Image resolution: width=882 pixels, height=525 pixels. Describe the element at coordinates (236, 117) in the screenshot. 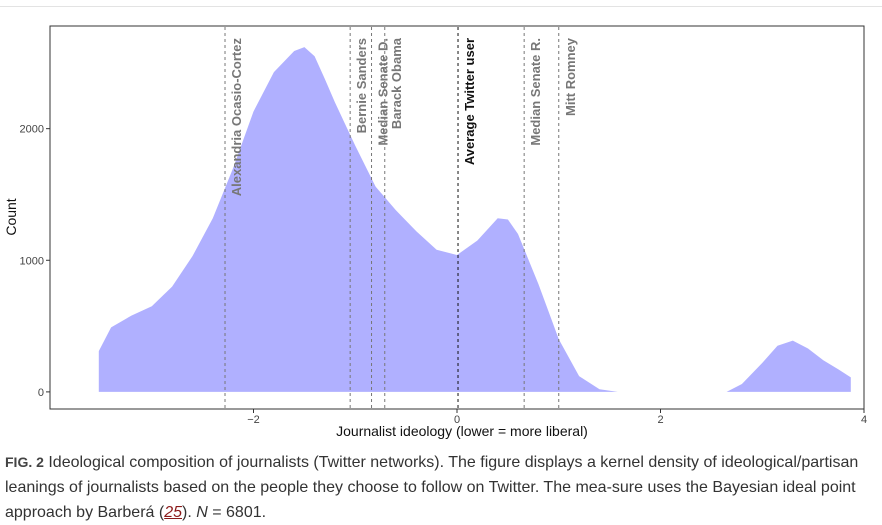

I see `reference-label-1: Alexandria Ocasio-Cortez` at that location.